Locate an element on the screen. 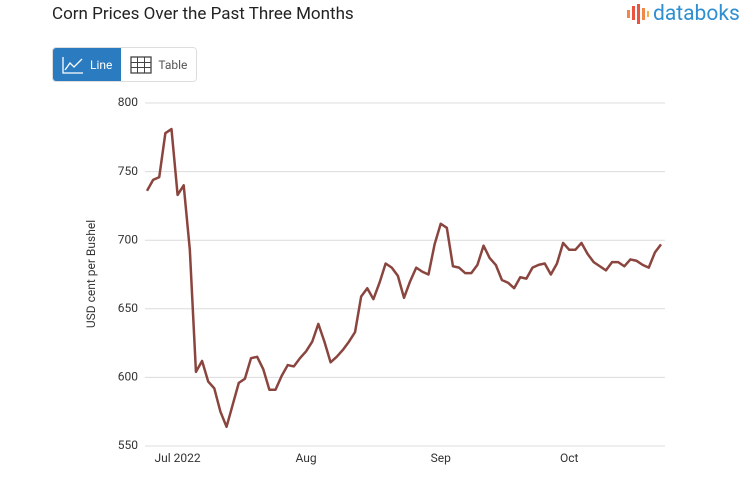 This screenshot has height=498, width=753. button-label: Table is located at coordinates (173, 64).